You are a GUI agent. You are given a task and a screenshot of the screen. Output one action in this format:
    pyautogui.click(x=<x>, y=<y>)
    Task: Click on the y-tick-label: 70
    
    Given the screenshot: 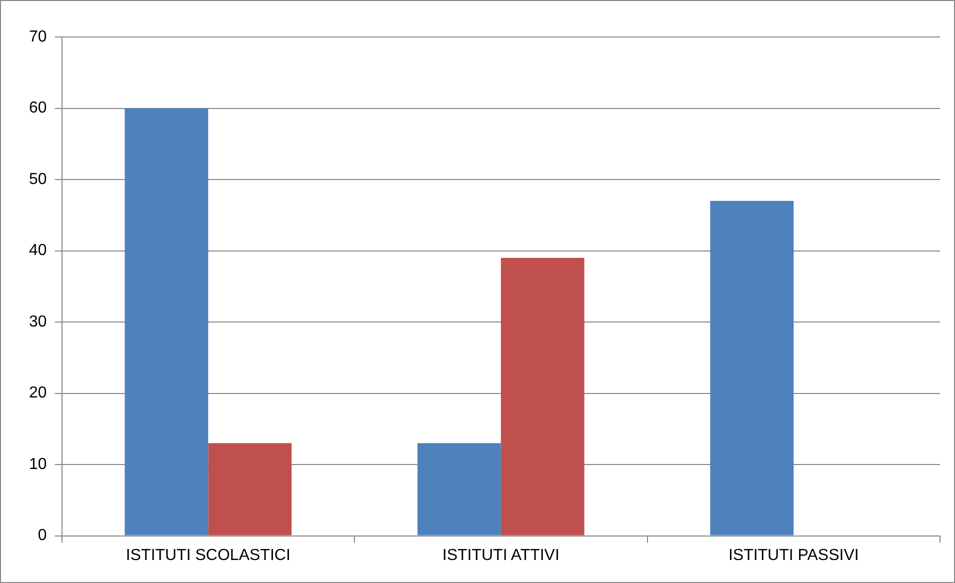 What is the action you would take?
    pyautogui.click(x=38, y=37)
    